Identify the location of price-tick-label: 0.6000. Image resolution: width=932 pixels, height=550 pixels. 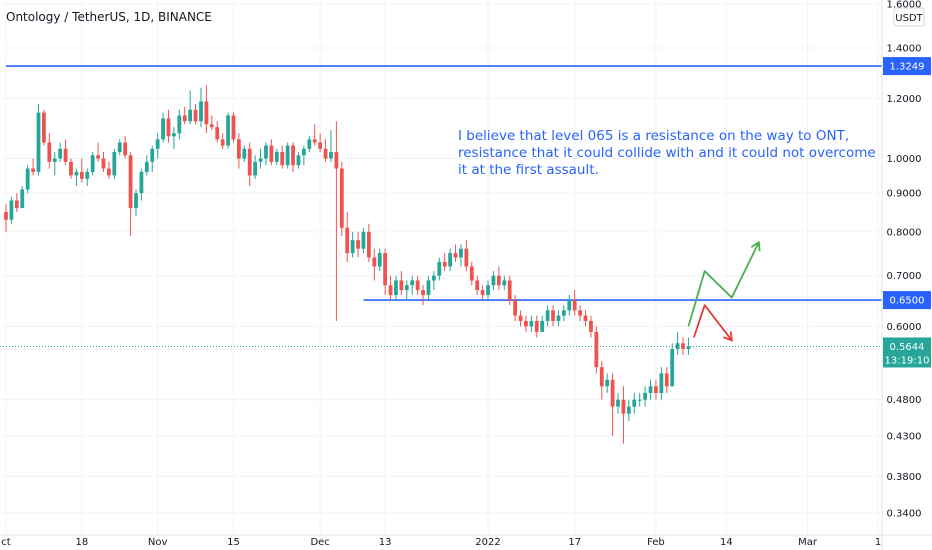
(904, 327).